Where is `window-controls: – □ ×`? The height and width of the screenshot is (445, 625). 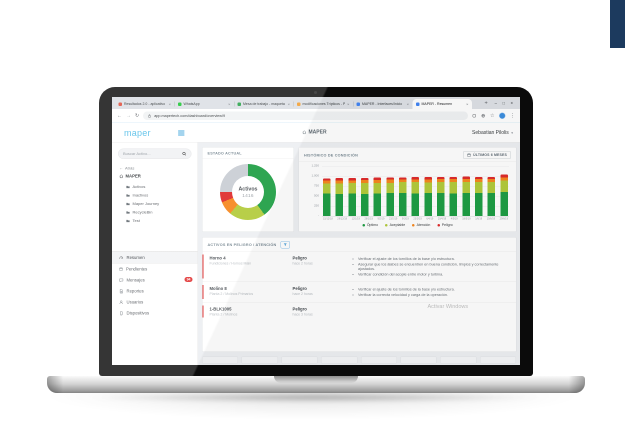
window-controls: – □ × is located at coordinates (504, 103).